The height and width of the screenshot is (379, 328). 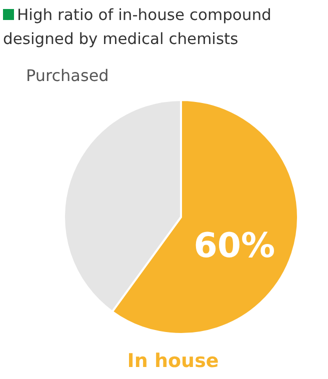 I want to click on chart-title: High ratio of in-house compound designed by medical chemists, so click(x=137, y=27).